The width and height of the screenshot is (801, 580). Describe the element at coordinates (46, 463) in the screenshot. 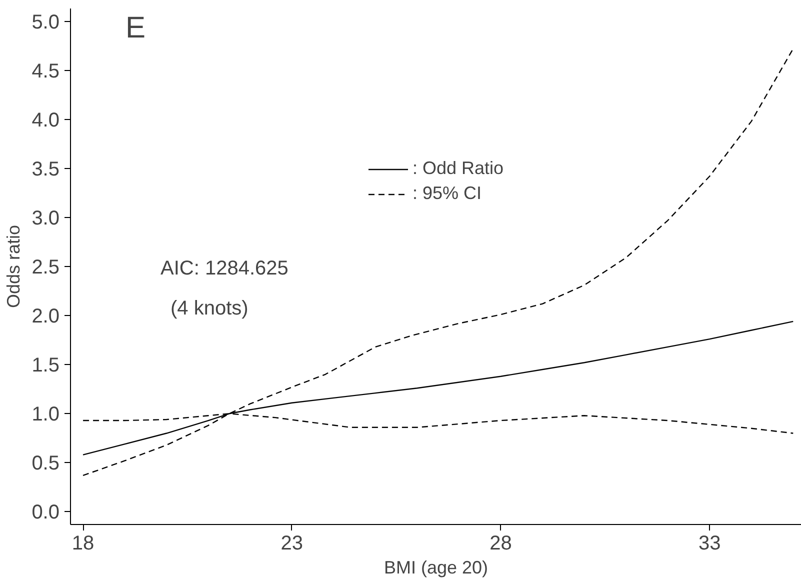

I see `y-tick-label: 0.5` at that location.